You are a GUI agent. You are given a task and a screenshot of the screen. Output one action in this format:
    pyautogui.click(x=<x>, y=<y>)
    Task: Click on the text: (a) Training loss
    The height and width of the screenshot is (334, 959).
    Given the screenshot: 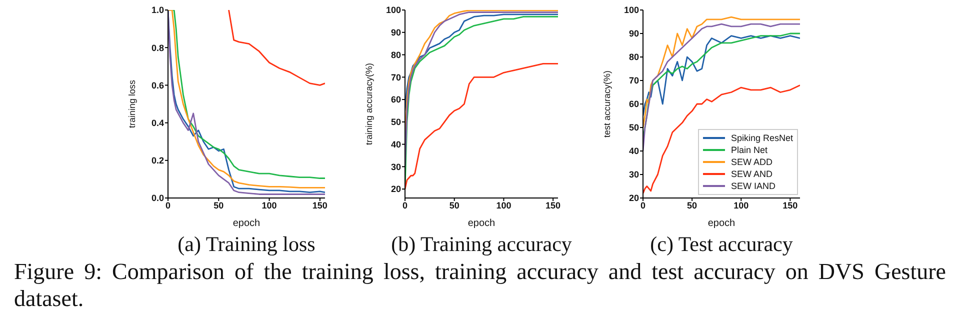 What is the action you would take?
    pyautogui.click(x=247, y=244)
    